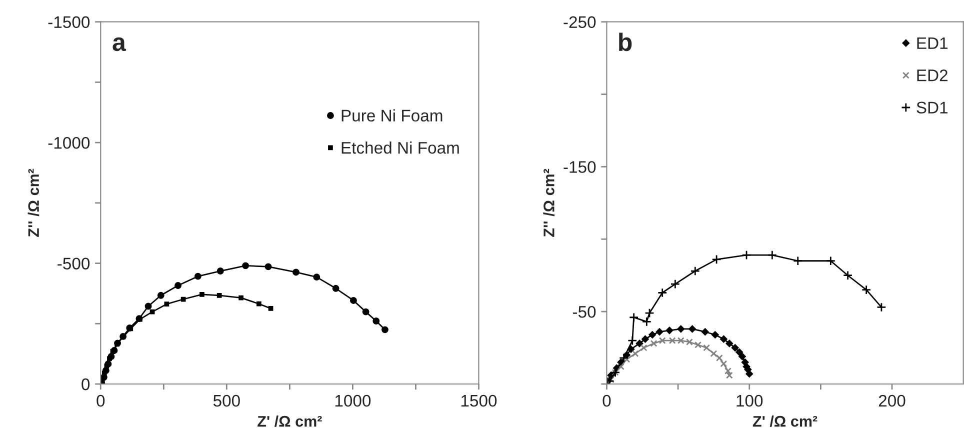 The width and height of the screenshot is (977, 446). I want to click on y-tick-label: -50, so click(584, 312).